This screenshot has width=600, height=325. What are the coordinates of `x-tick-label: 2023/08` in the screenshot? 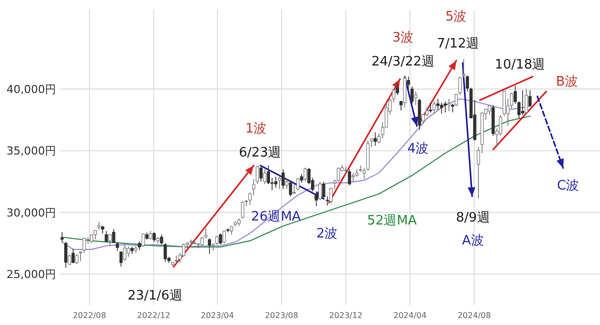 It's located at (281, 315).